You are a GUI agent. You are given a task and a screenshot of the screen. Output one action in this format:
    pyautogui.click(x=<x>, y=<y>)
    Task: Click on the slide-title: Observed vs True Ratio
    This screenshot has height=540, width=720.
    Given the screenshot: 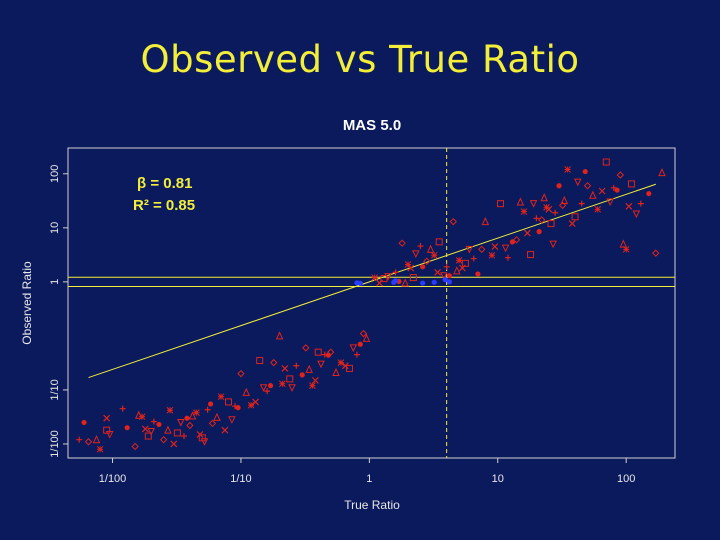 What is the action you would take?
    pyautogui.click(x=360, y=59)
    